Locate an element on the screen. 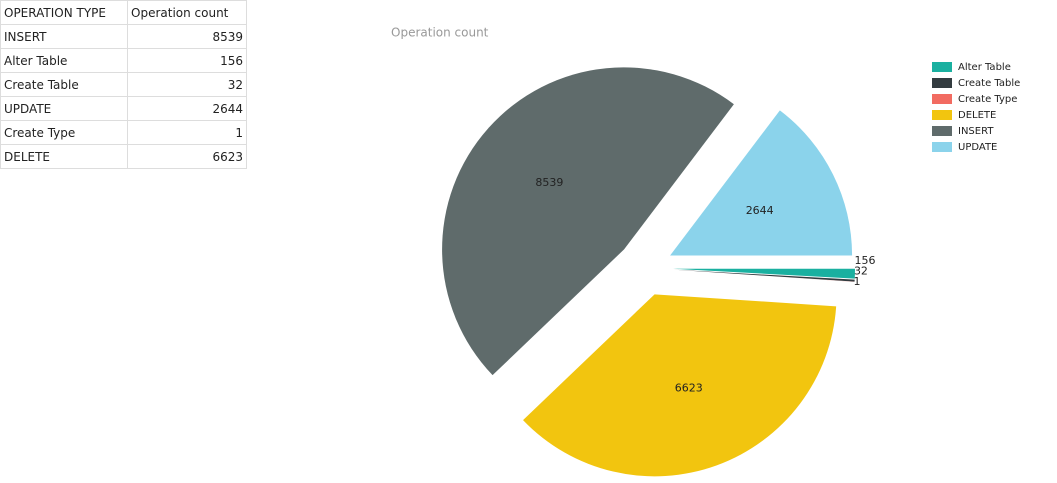  table-cell: UPDATE is located at coordinates (64, 108).